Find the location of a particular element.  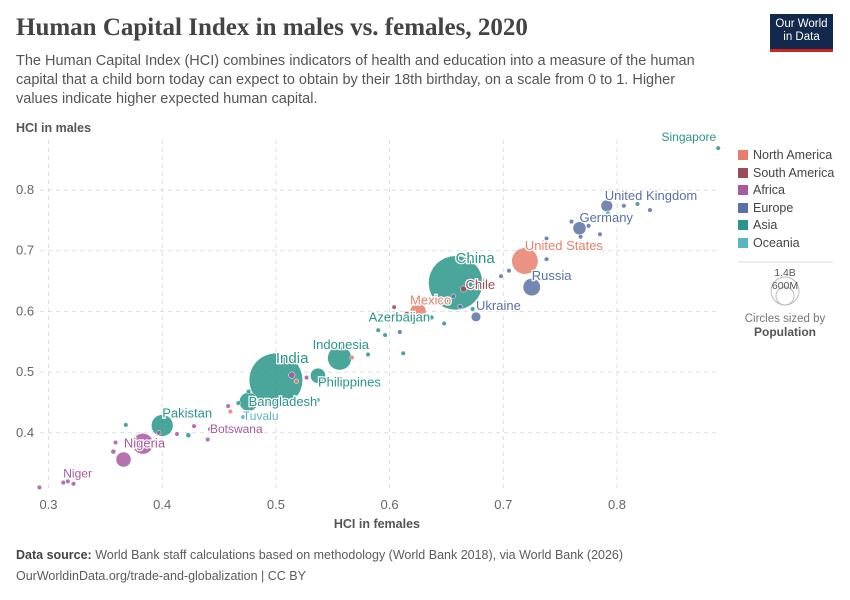

legend-item: North America is located at coordinates (785, 155).